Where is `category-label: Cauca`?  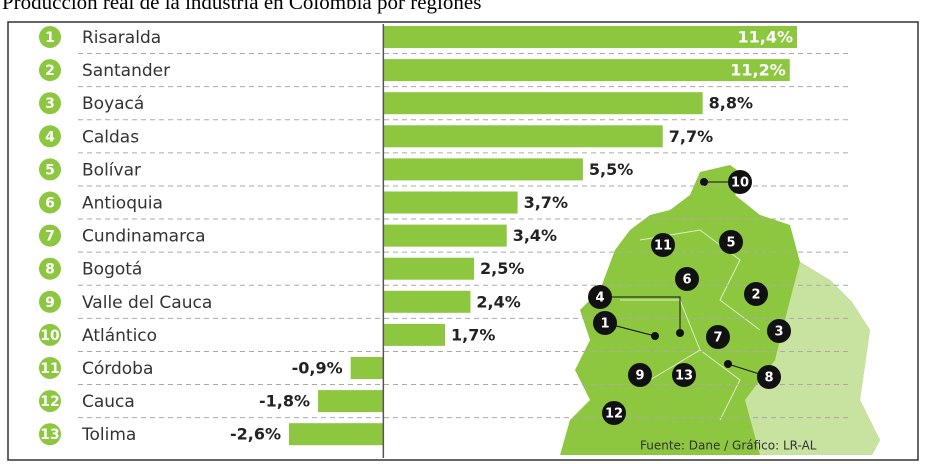 category-label: Cauca is located at coordinates (108, 402).